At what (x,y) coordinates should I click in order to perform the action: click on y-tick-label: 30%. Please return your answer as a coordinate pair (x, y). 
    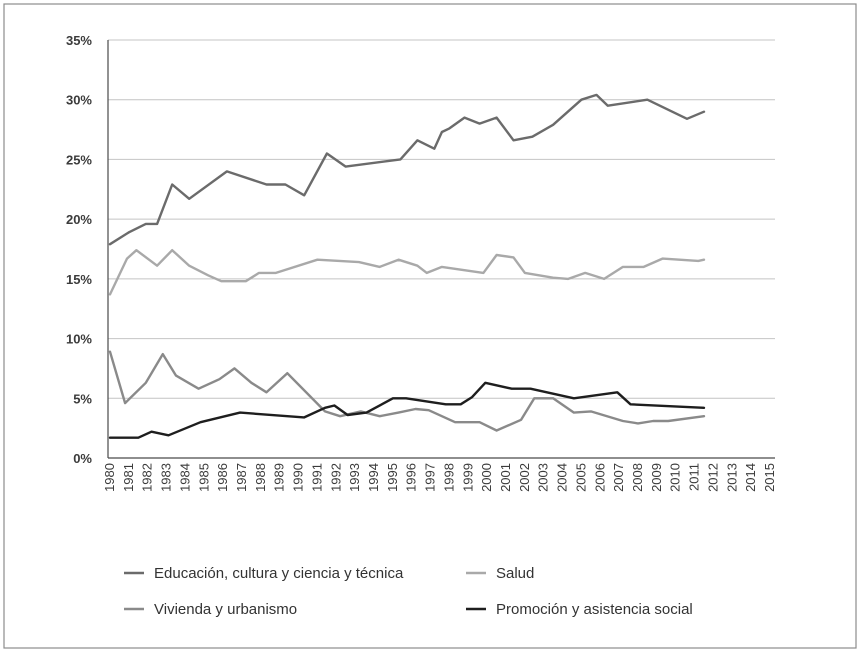
    Looking at the image, I should click on (79, 100).